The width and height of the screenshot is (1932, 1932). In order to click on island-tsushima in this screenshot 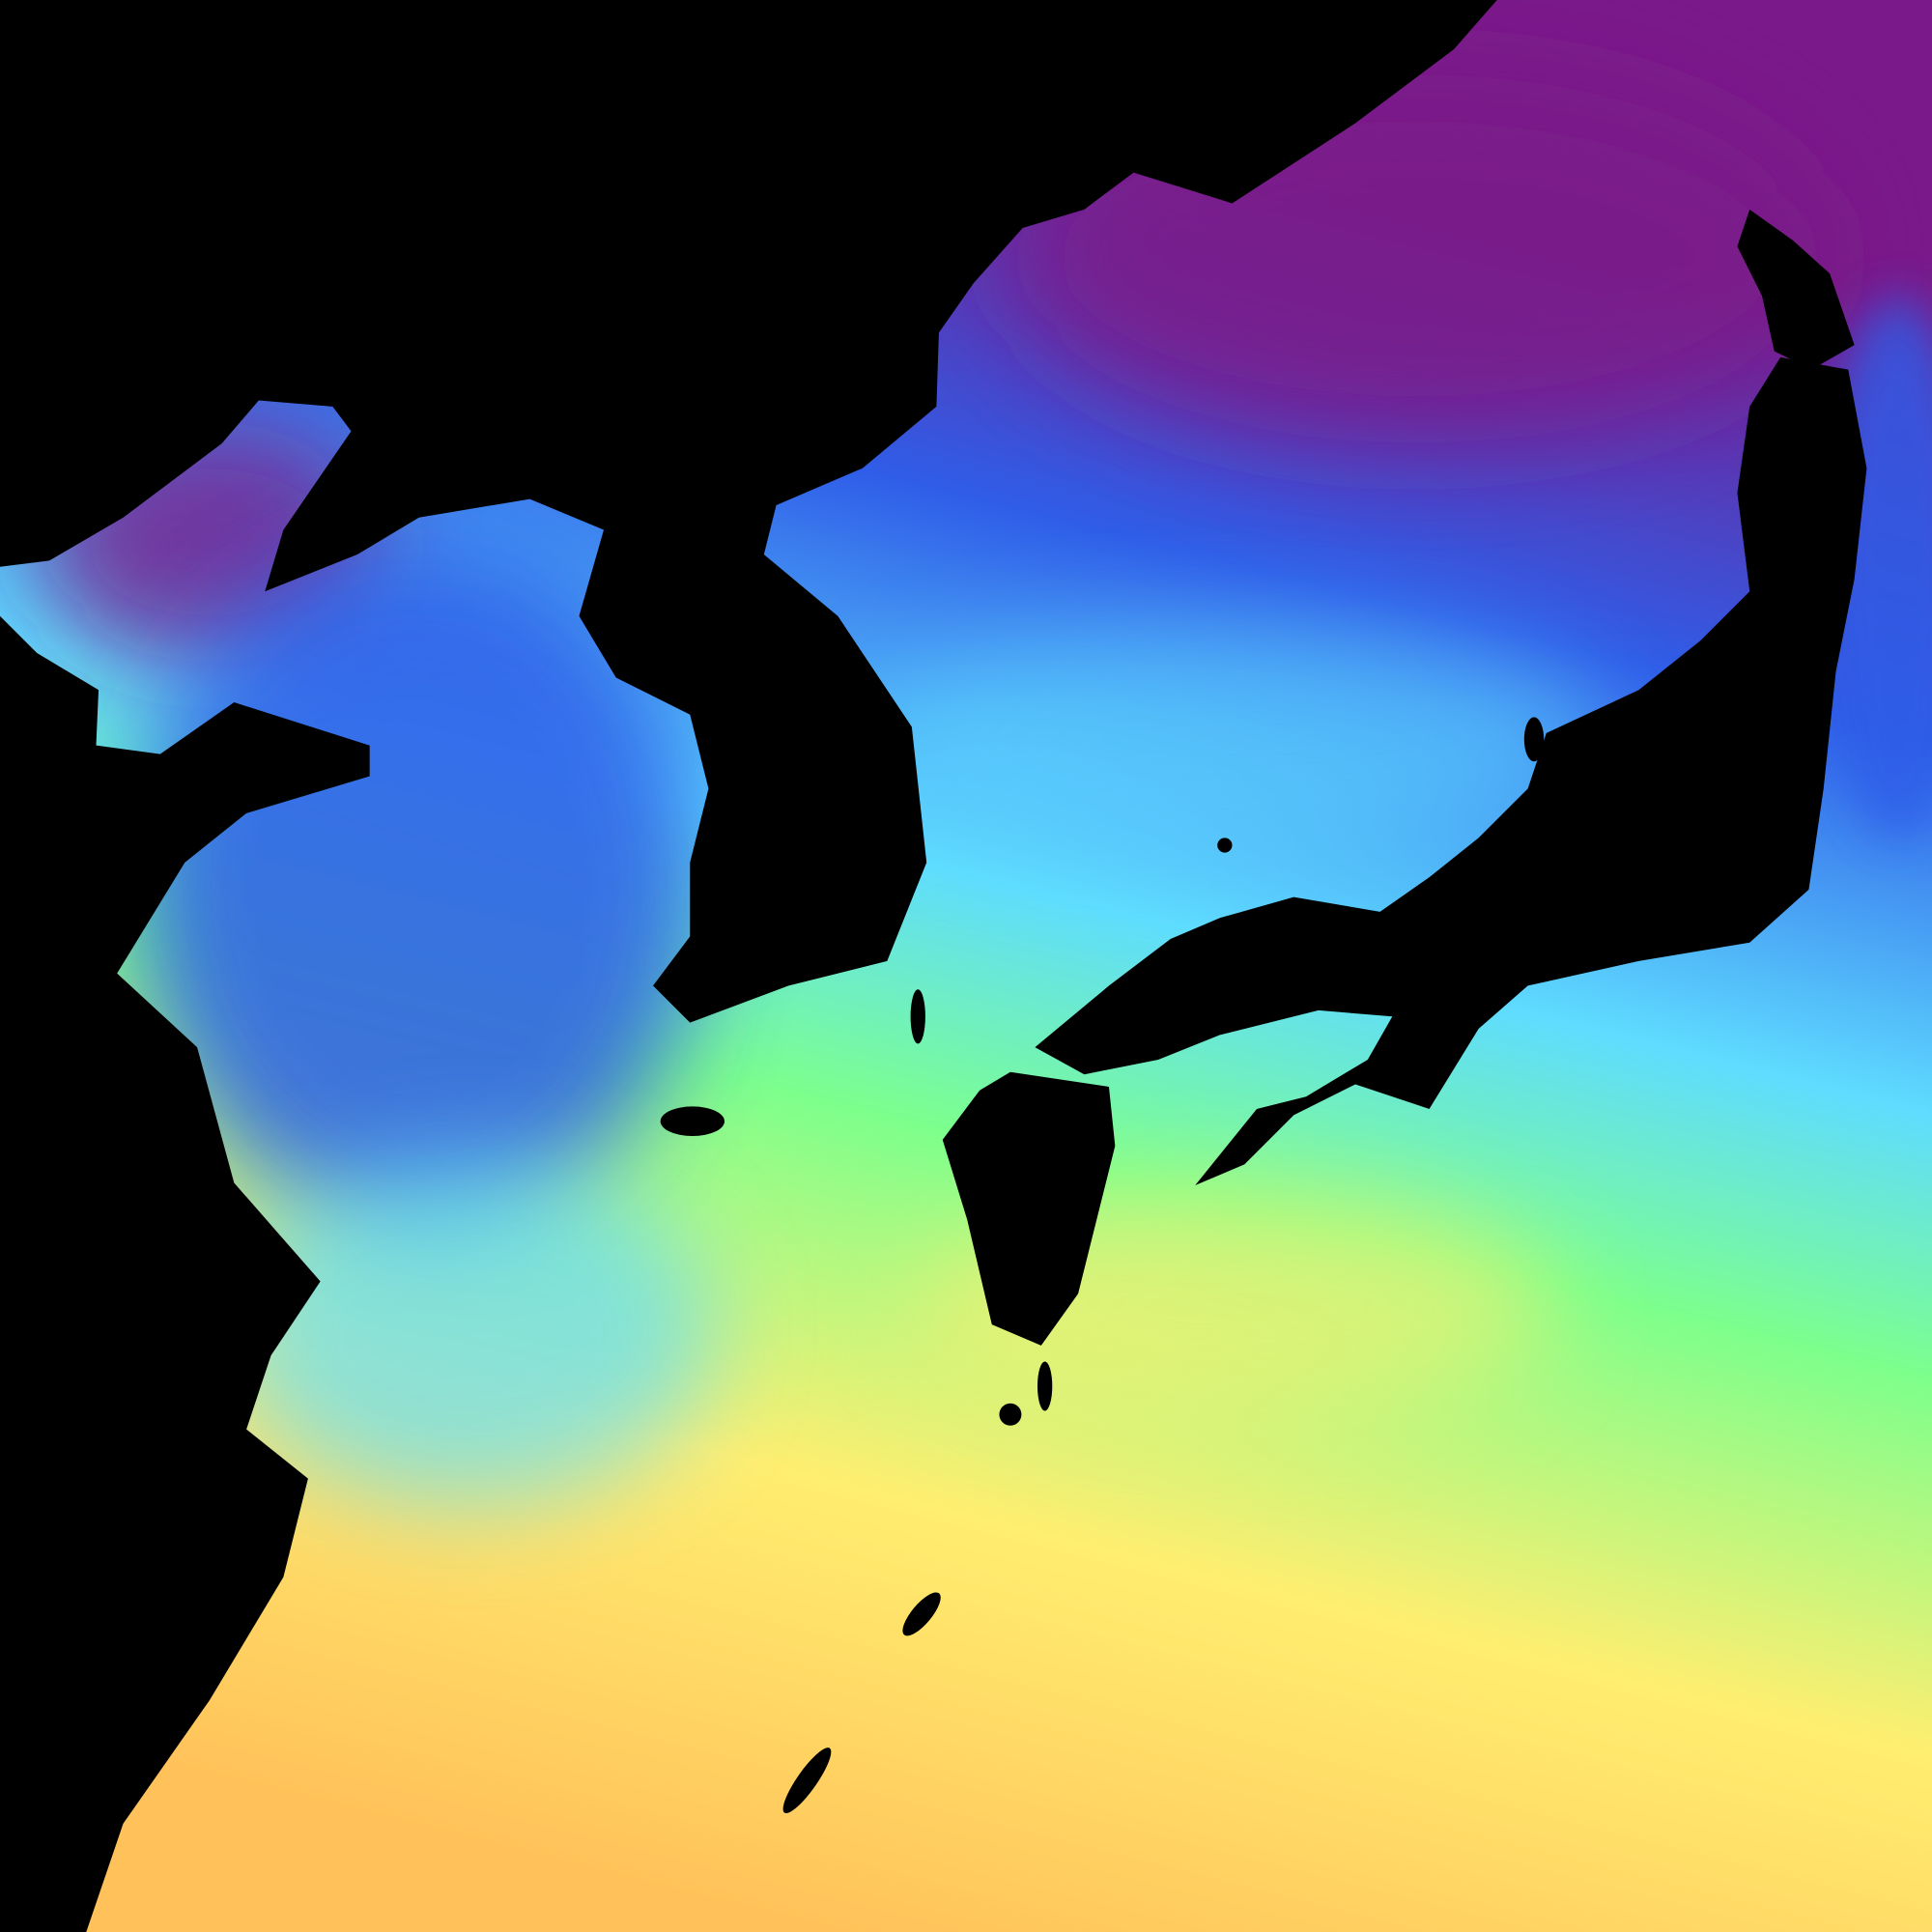, I will do `click(917, 1016)`.